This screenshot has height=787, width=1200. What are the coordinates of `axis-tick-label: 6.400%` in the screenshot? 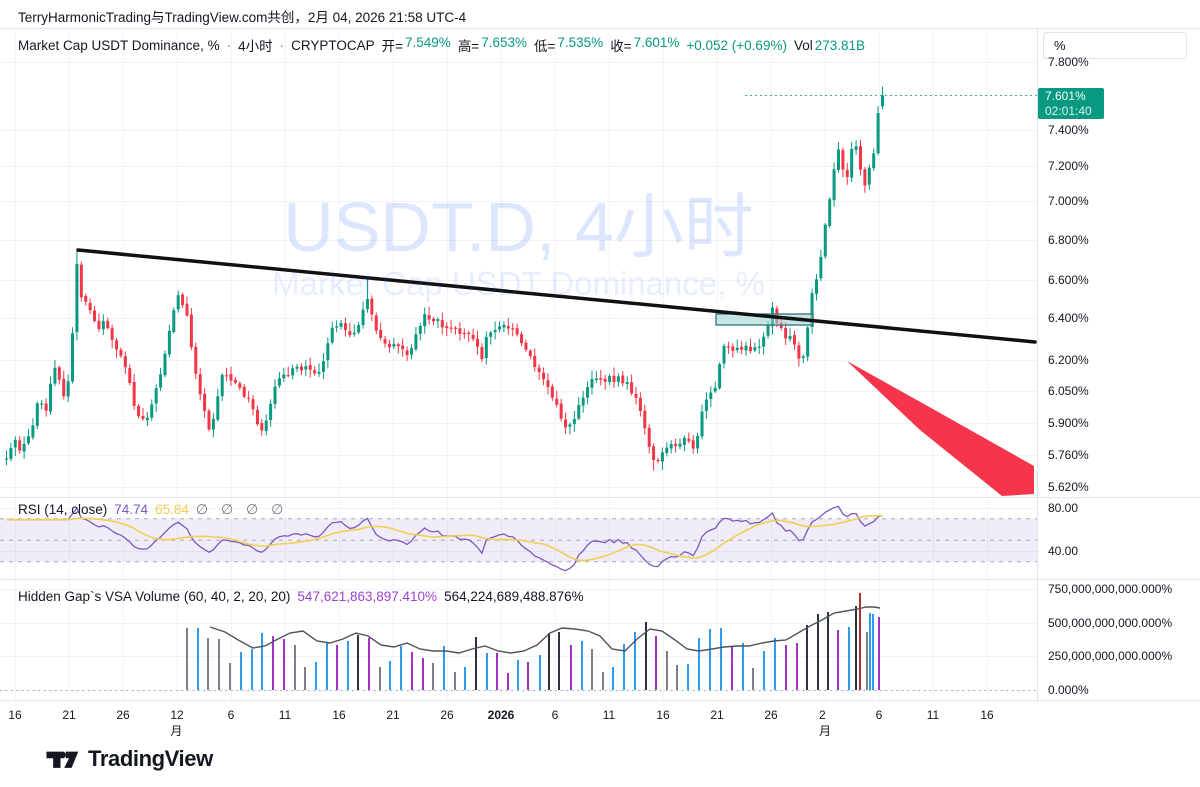 It's located at (1068, 318).